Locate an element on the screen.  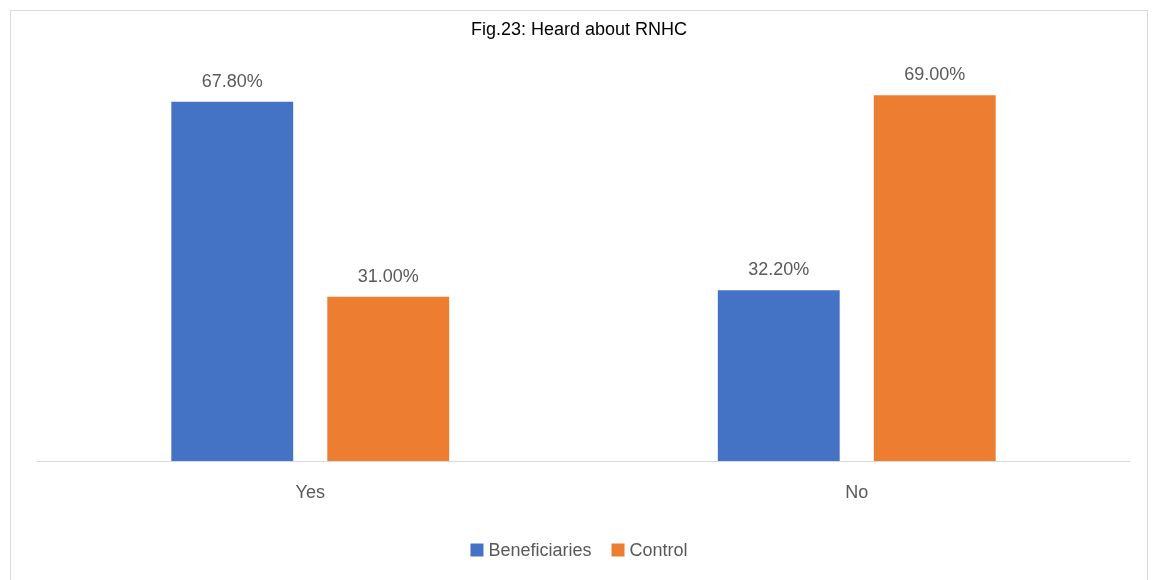
data-label: 32.20% is located at coordinates (779, 269).